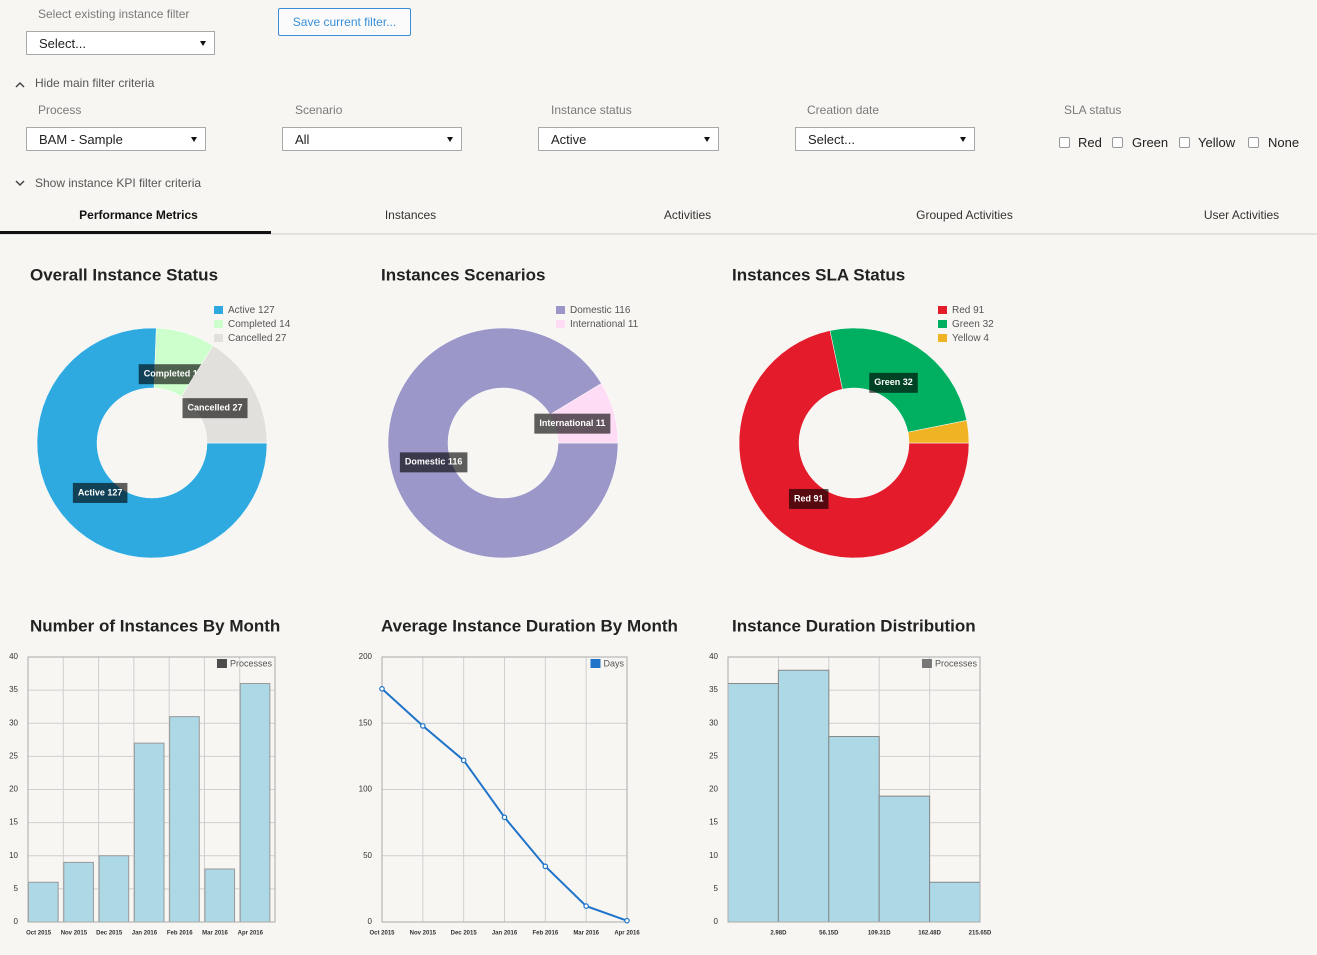 This screenshot has height=955, width=1317. I want to click on tab: Activities, so click(687, 215).